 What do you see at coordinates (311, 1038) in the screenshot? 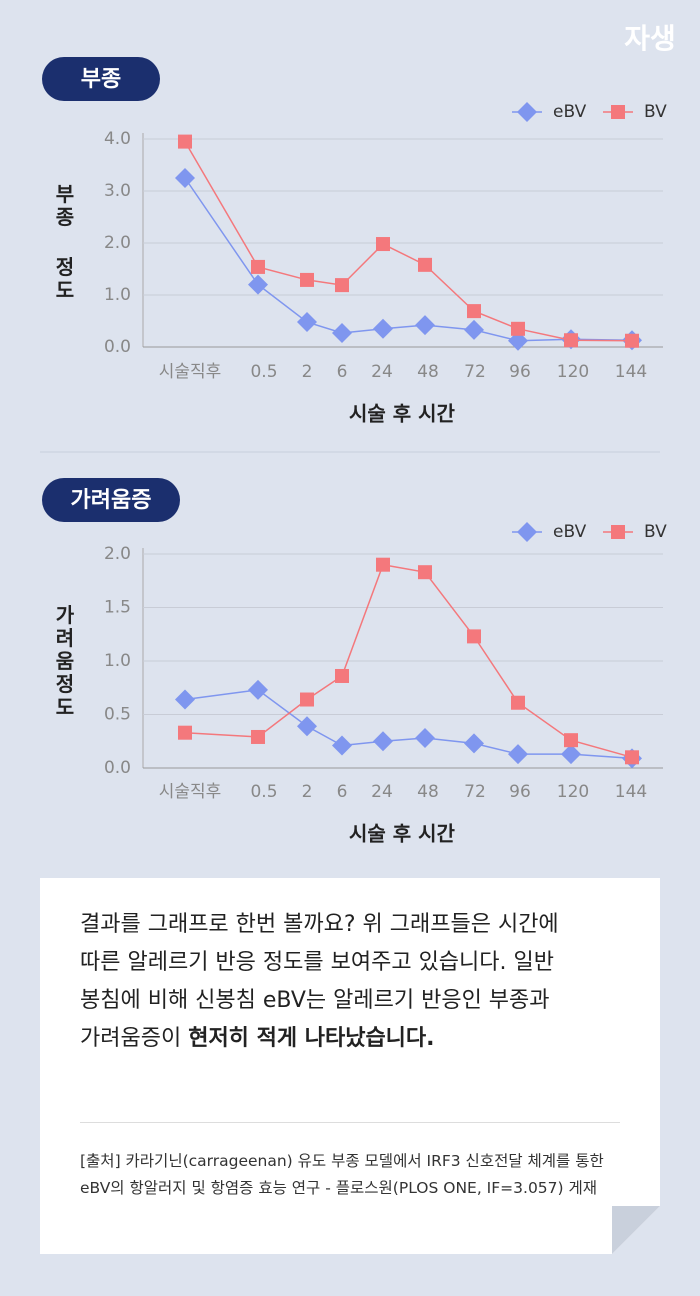
I see `emphasis: 현저히 적게 나타났습니다.` at bounding box center [311, 1038].